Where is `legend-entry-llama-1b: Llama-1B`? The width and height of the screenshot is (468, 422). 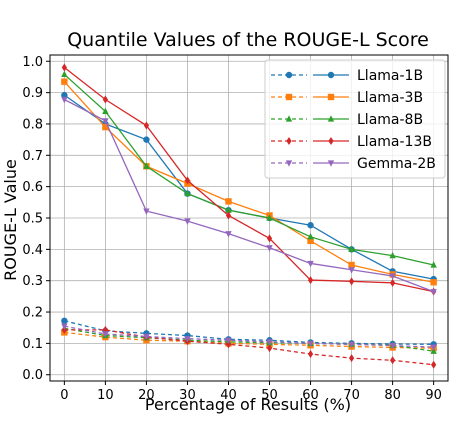 legend-entry-llama-1b: Llama-1B is located at coordinates (347, 76).